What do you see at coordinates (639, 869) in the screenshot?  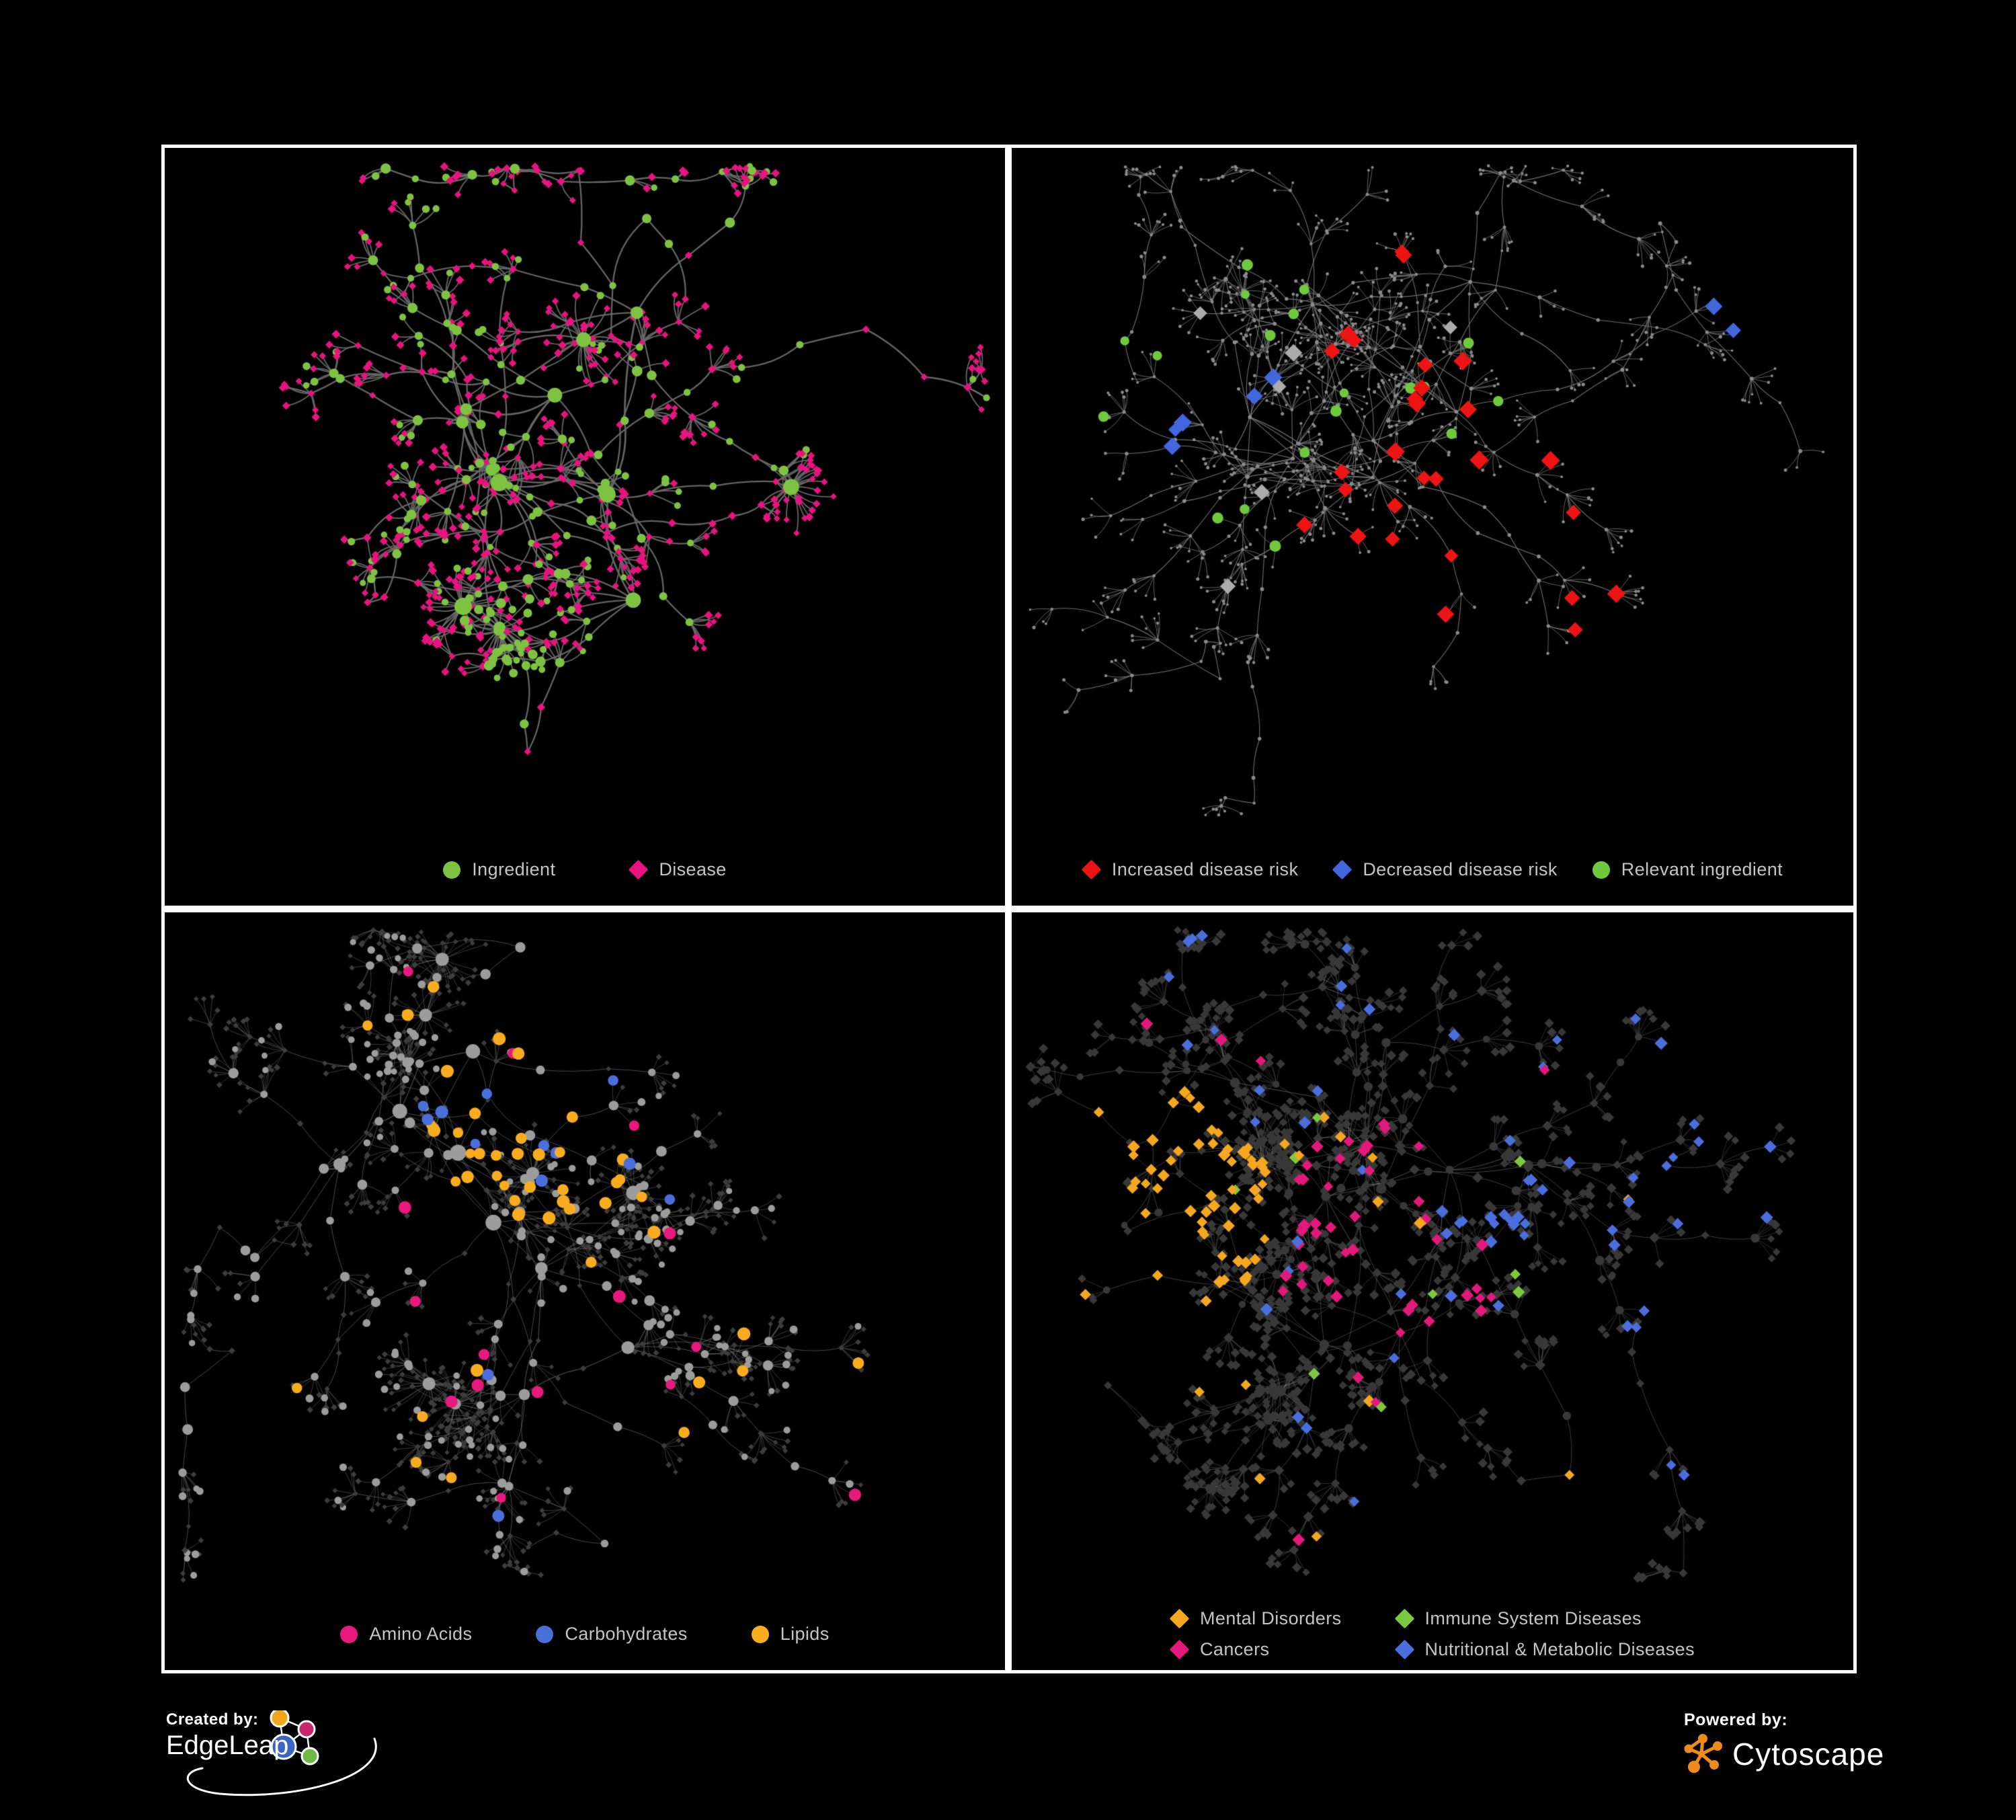 I see `disease-diamond-icon` at bounding box center [639, 869].